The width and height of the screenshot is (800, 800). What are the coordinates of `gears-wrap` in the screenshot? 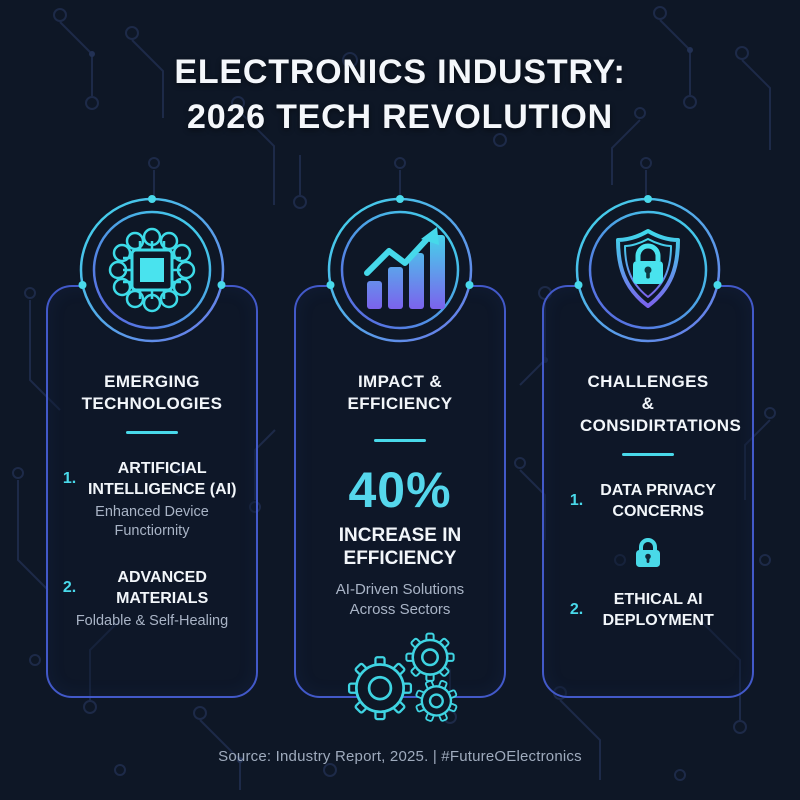 It's located at (400, 682).